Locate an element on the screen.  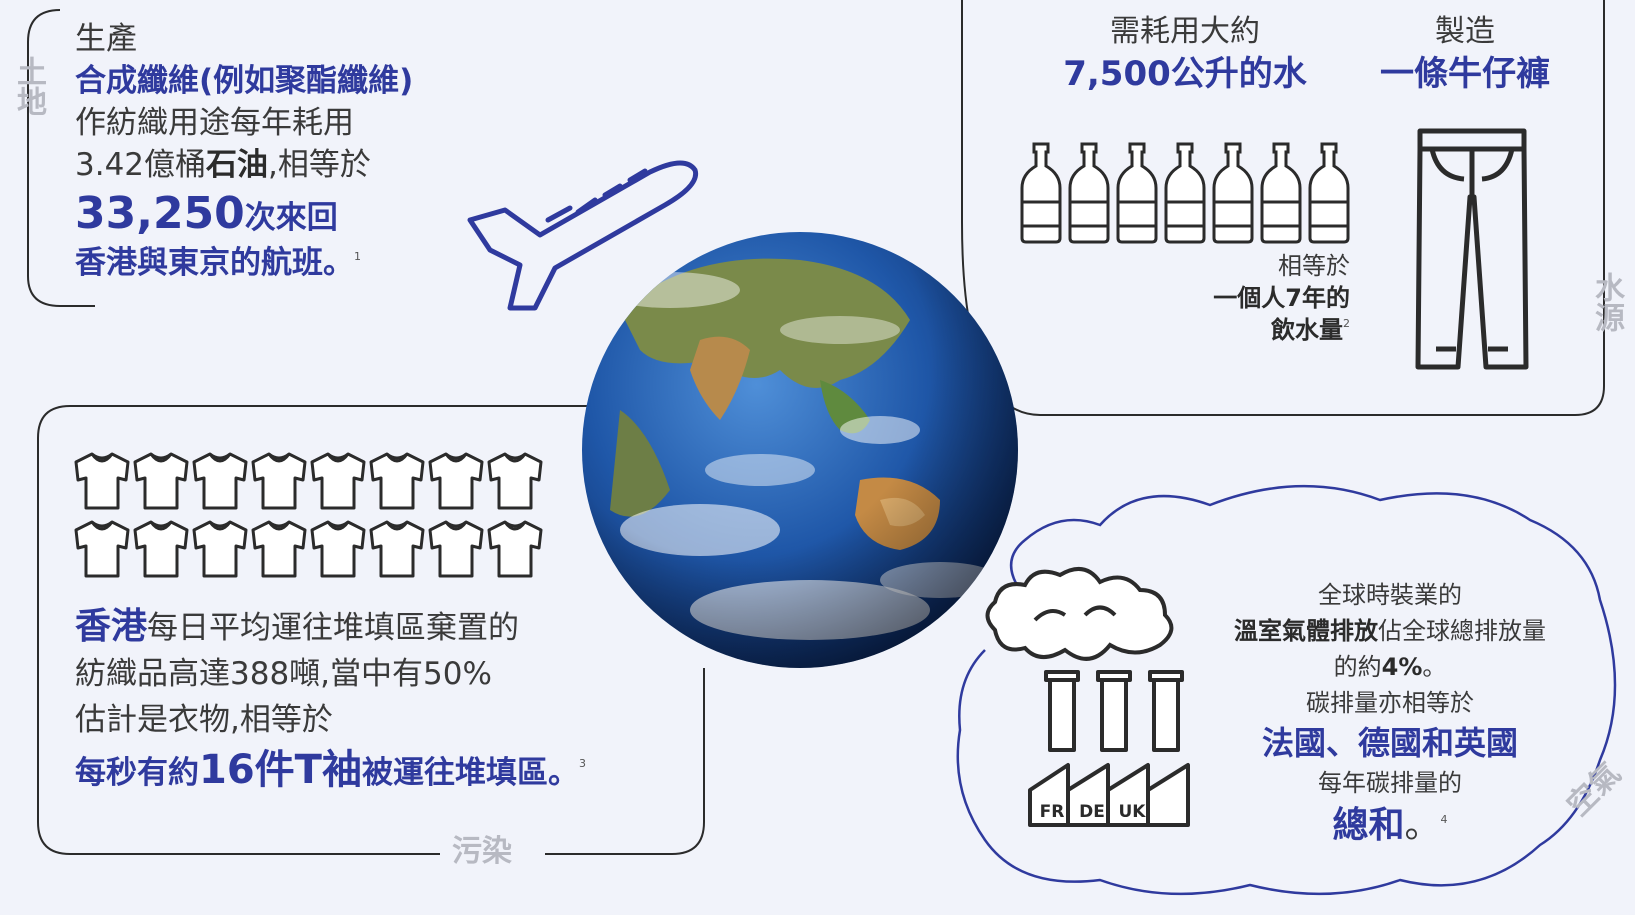
water-col-1: 需耗用大約 7,500公升的水 is located at coordinates (1185, 54).